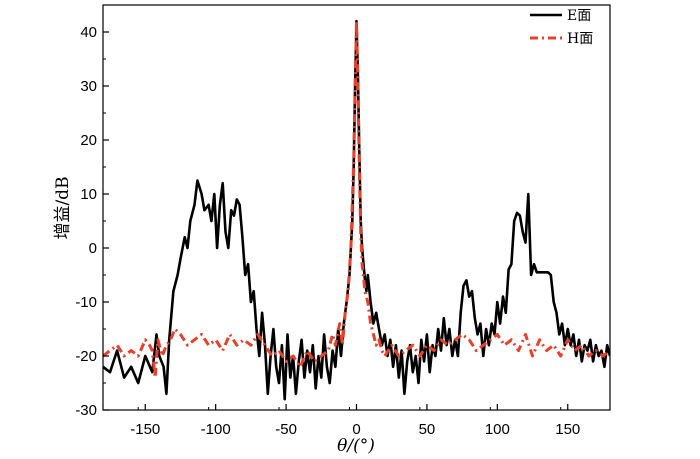 The width and height of the screenshot is (700, 459). Describe the element at coordinates (92, 221) in the screenshot. I see `y-axis-ticks: -30 -20 -10 0 10 20 30 40` at that location.